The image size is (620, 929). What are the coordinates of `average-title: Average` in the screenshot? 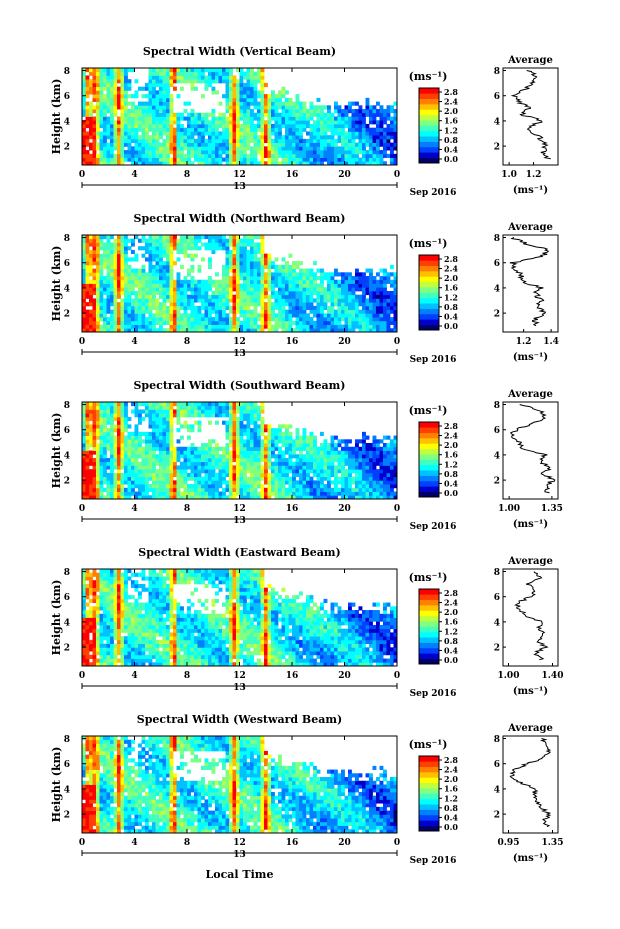 It's located at (530, 60).